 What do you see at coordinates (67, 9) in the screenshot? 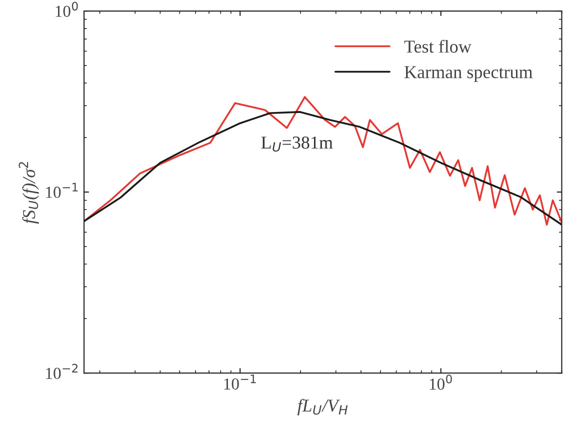
I see `y-tick-label: 10$^{0}$` at bounding box center [67, 9].